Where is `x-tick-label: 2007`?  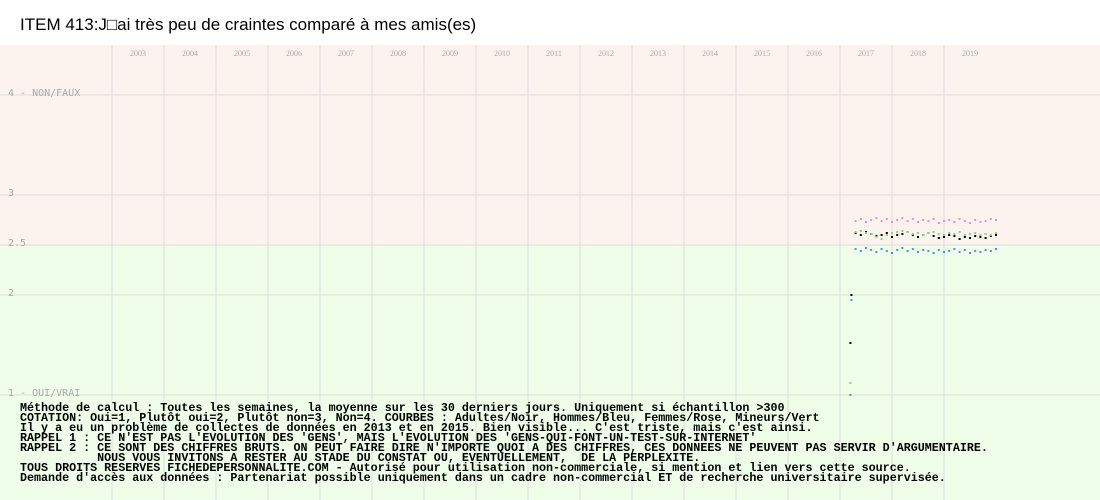 x-tick-label: 2007 is located at coordinates (346, 53).